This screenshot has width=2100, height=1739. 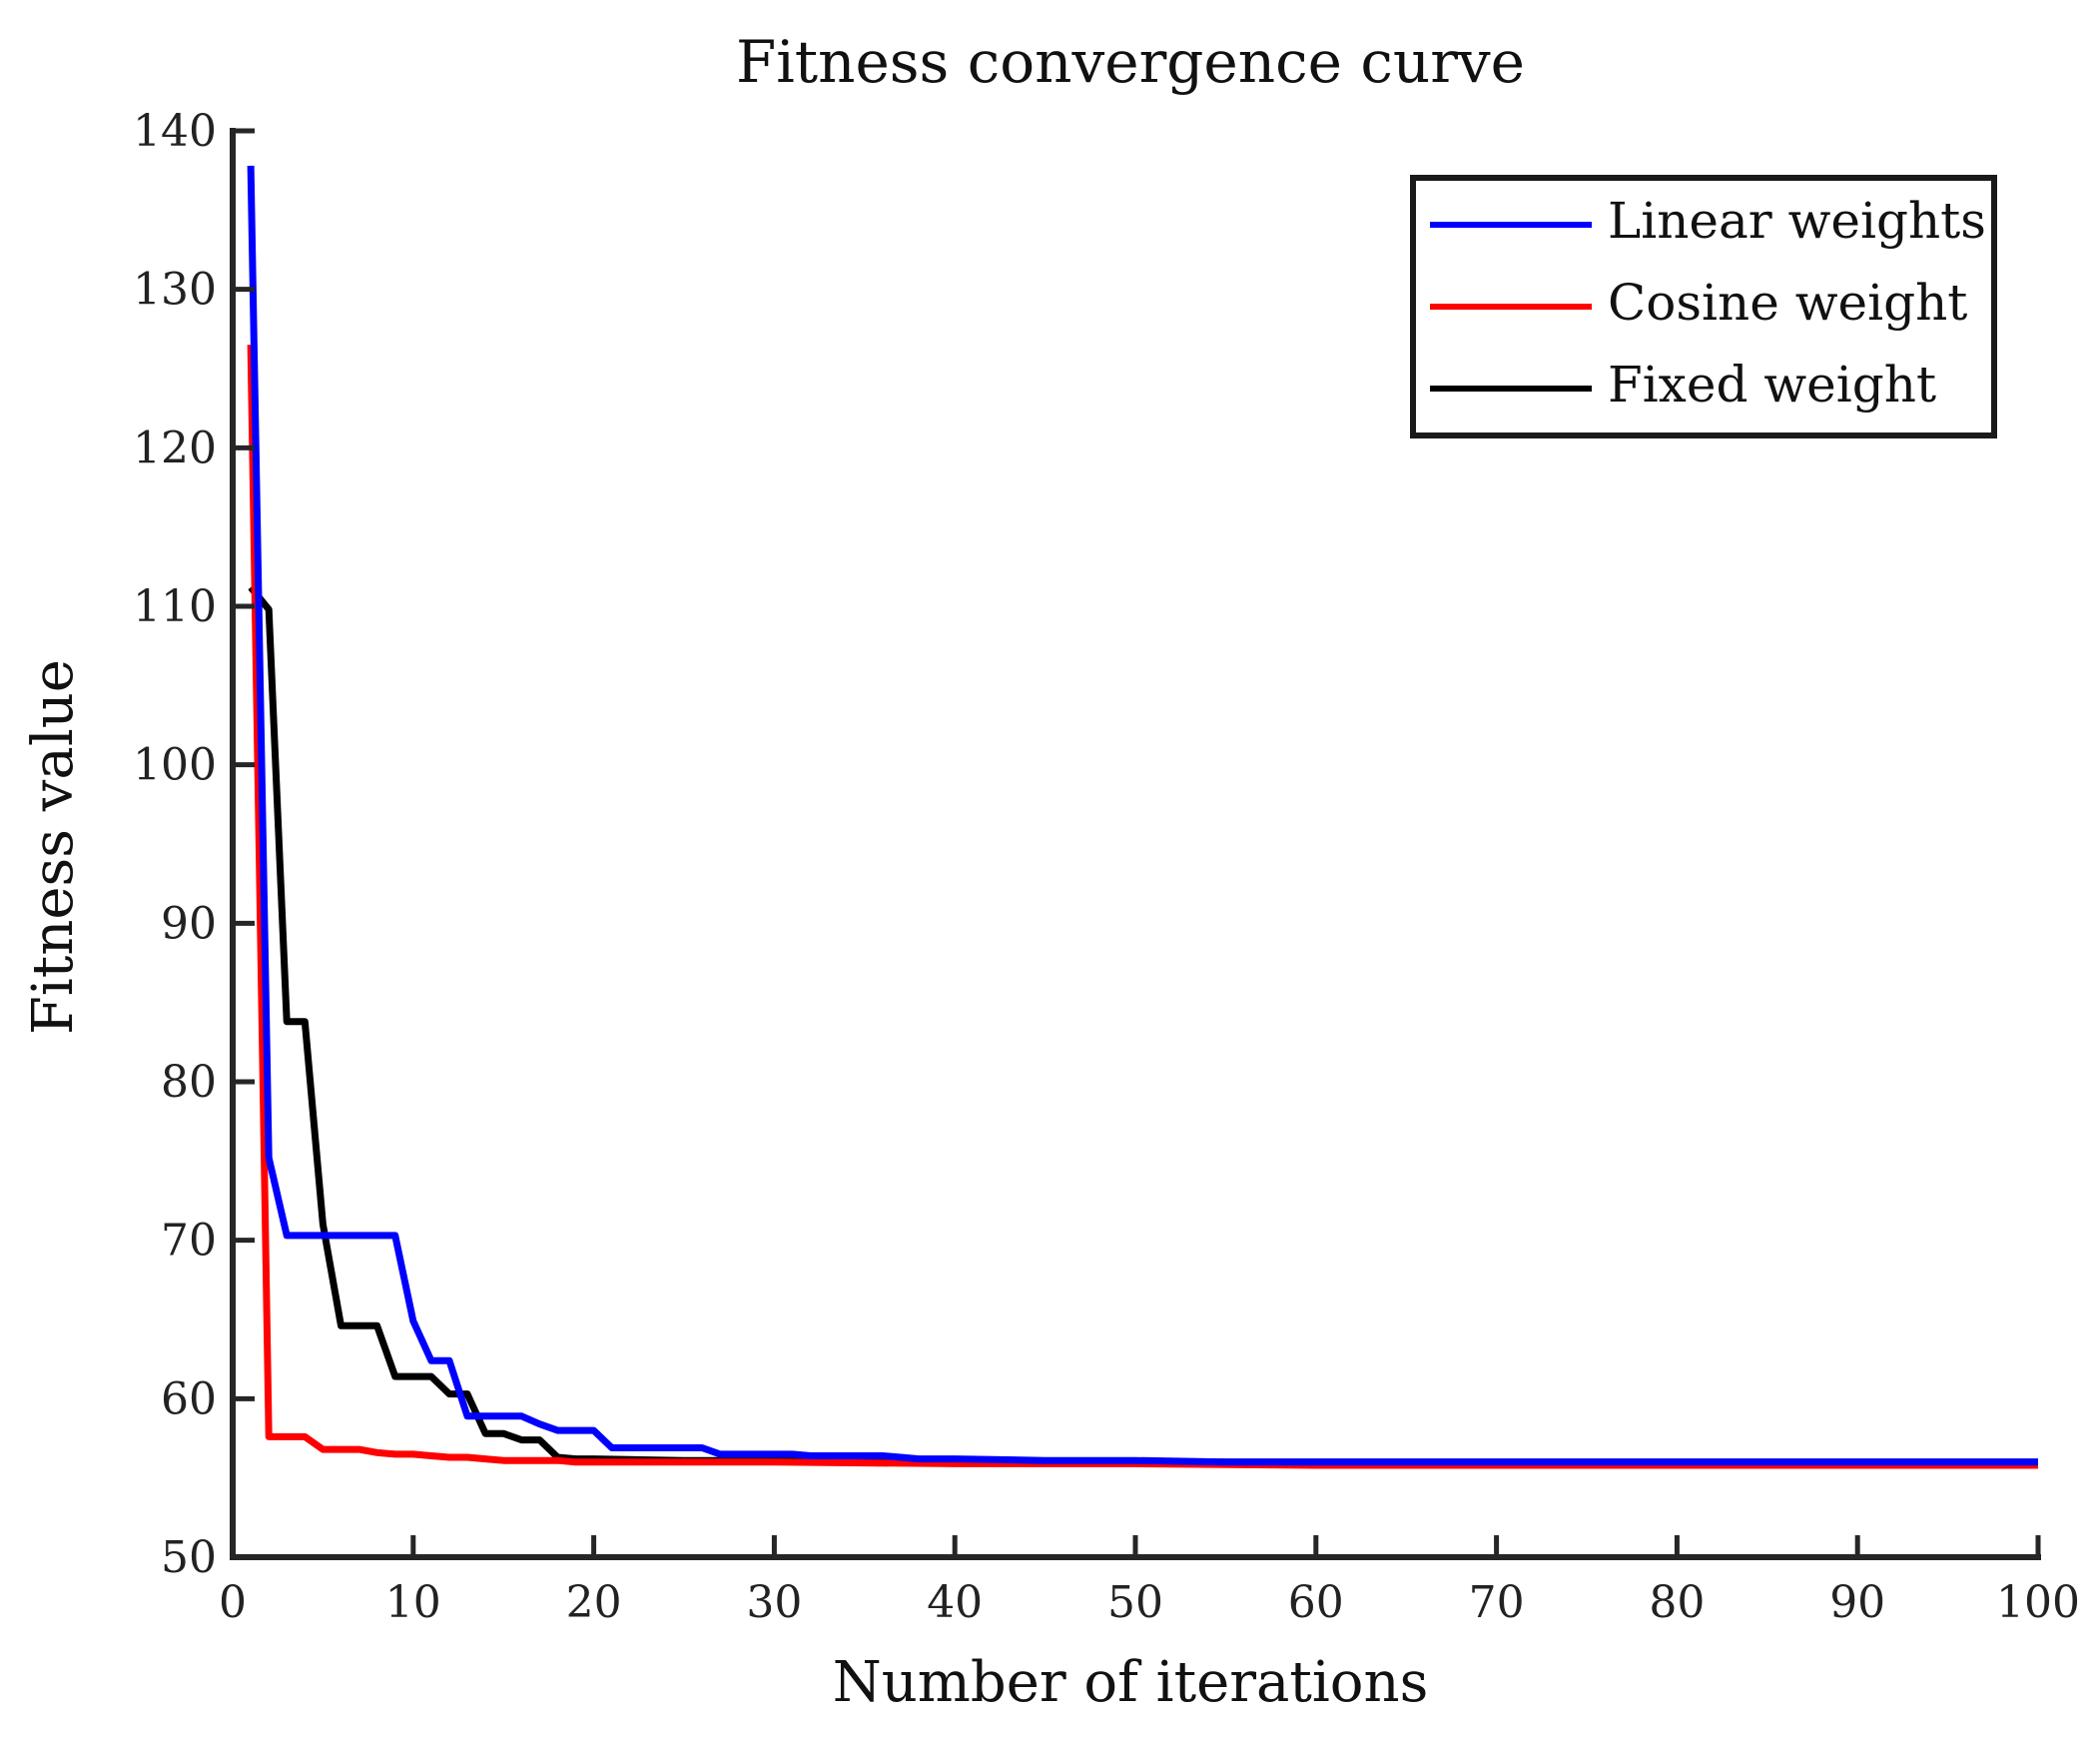 I want to click on x-tick-label: 50, so click(x=1135, y=1602).